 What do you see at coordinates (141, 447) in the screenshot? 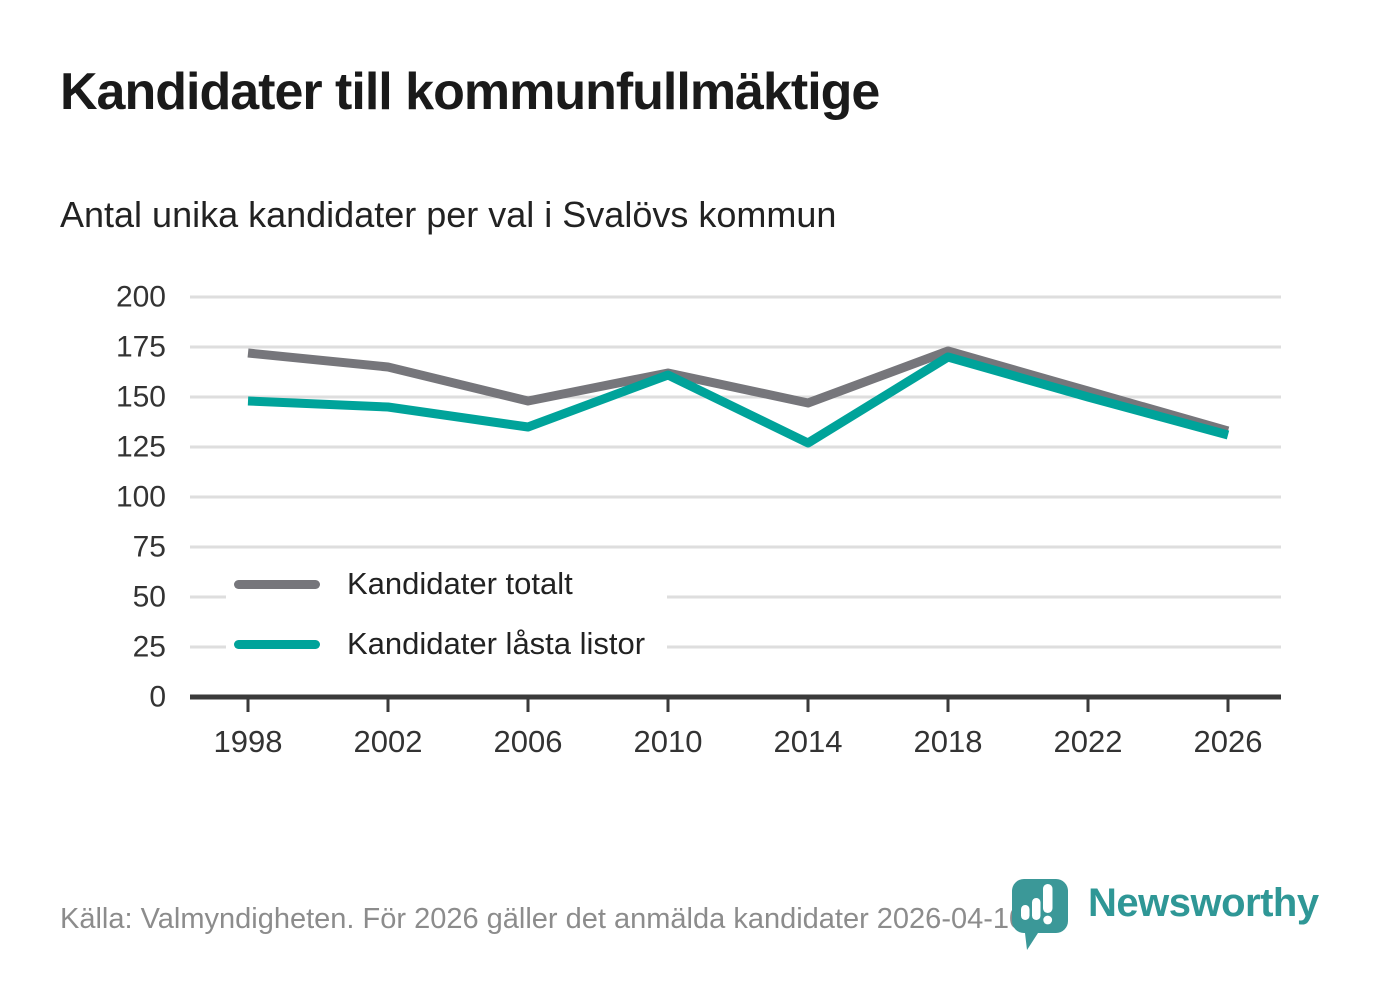
I see `y-axis-label: 125` at bounding box center [141, 447].